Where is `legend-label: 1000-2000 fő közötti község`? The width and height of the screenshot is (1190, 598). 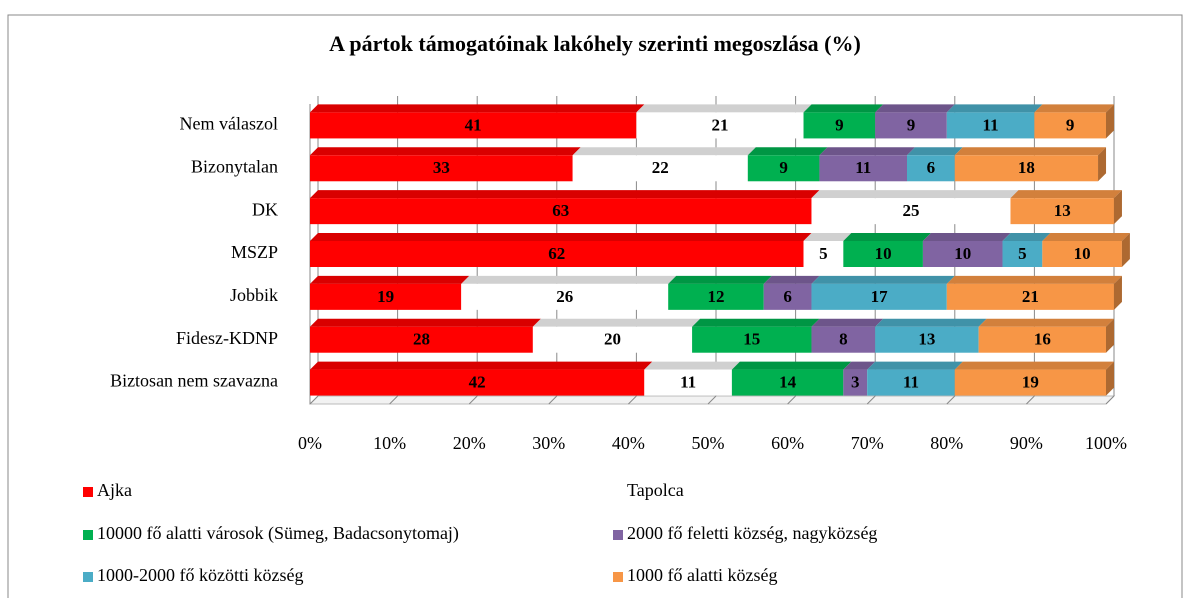
legend-label: 1000-2000 fő közötti község is located at coordinates (200, 575).